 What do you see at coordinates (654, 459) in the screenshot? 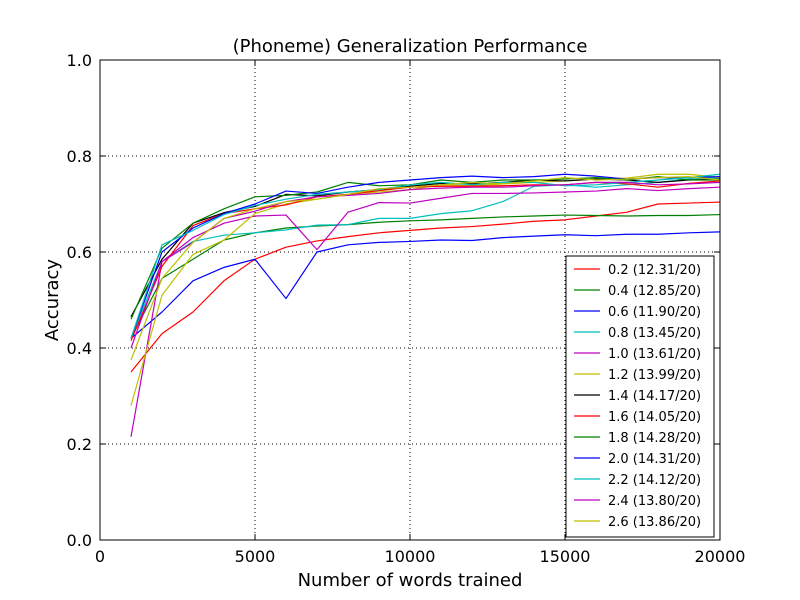
I see `legend-label: 2.0 (14.31/20)` at bounding box center [654, 459].